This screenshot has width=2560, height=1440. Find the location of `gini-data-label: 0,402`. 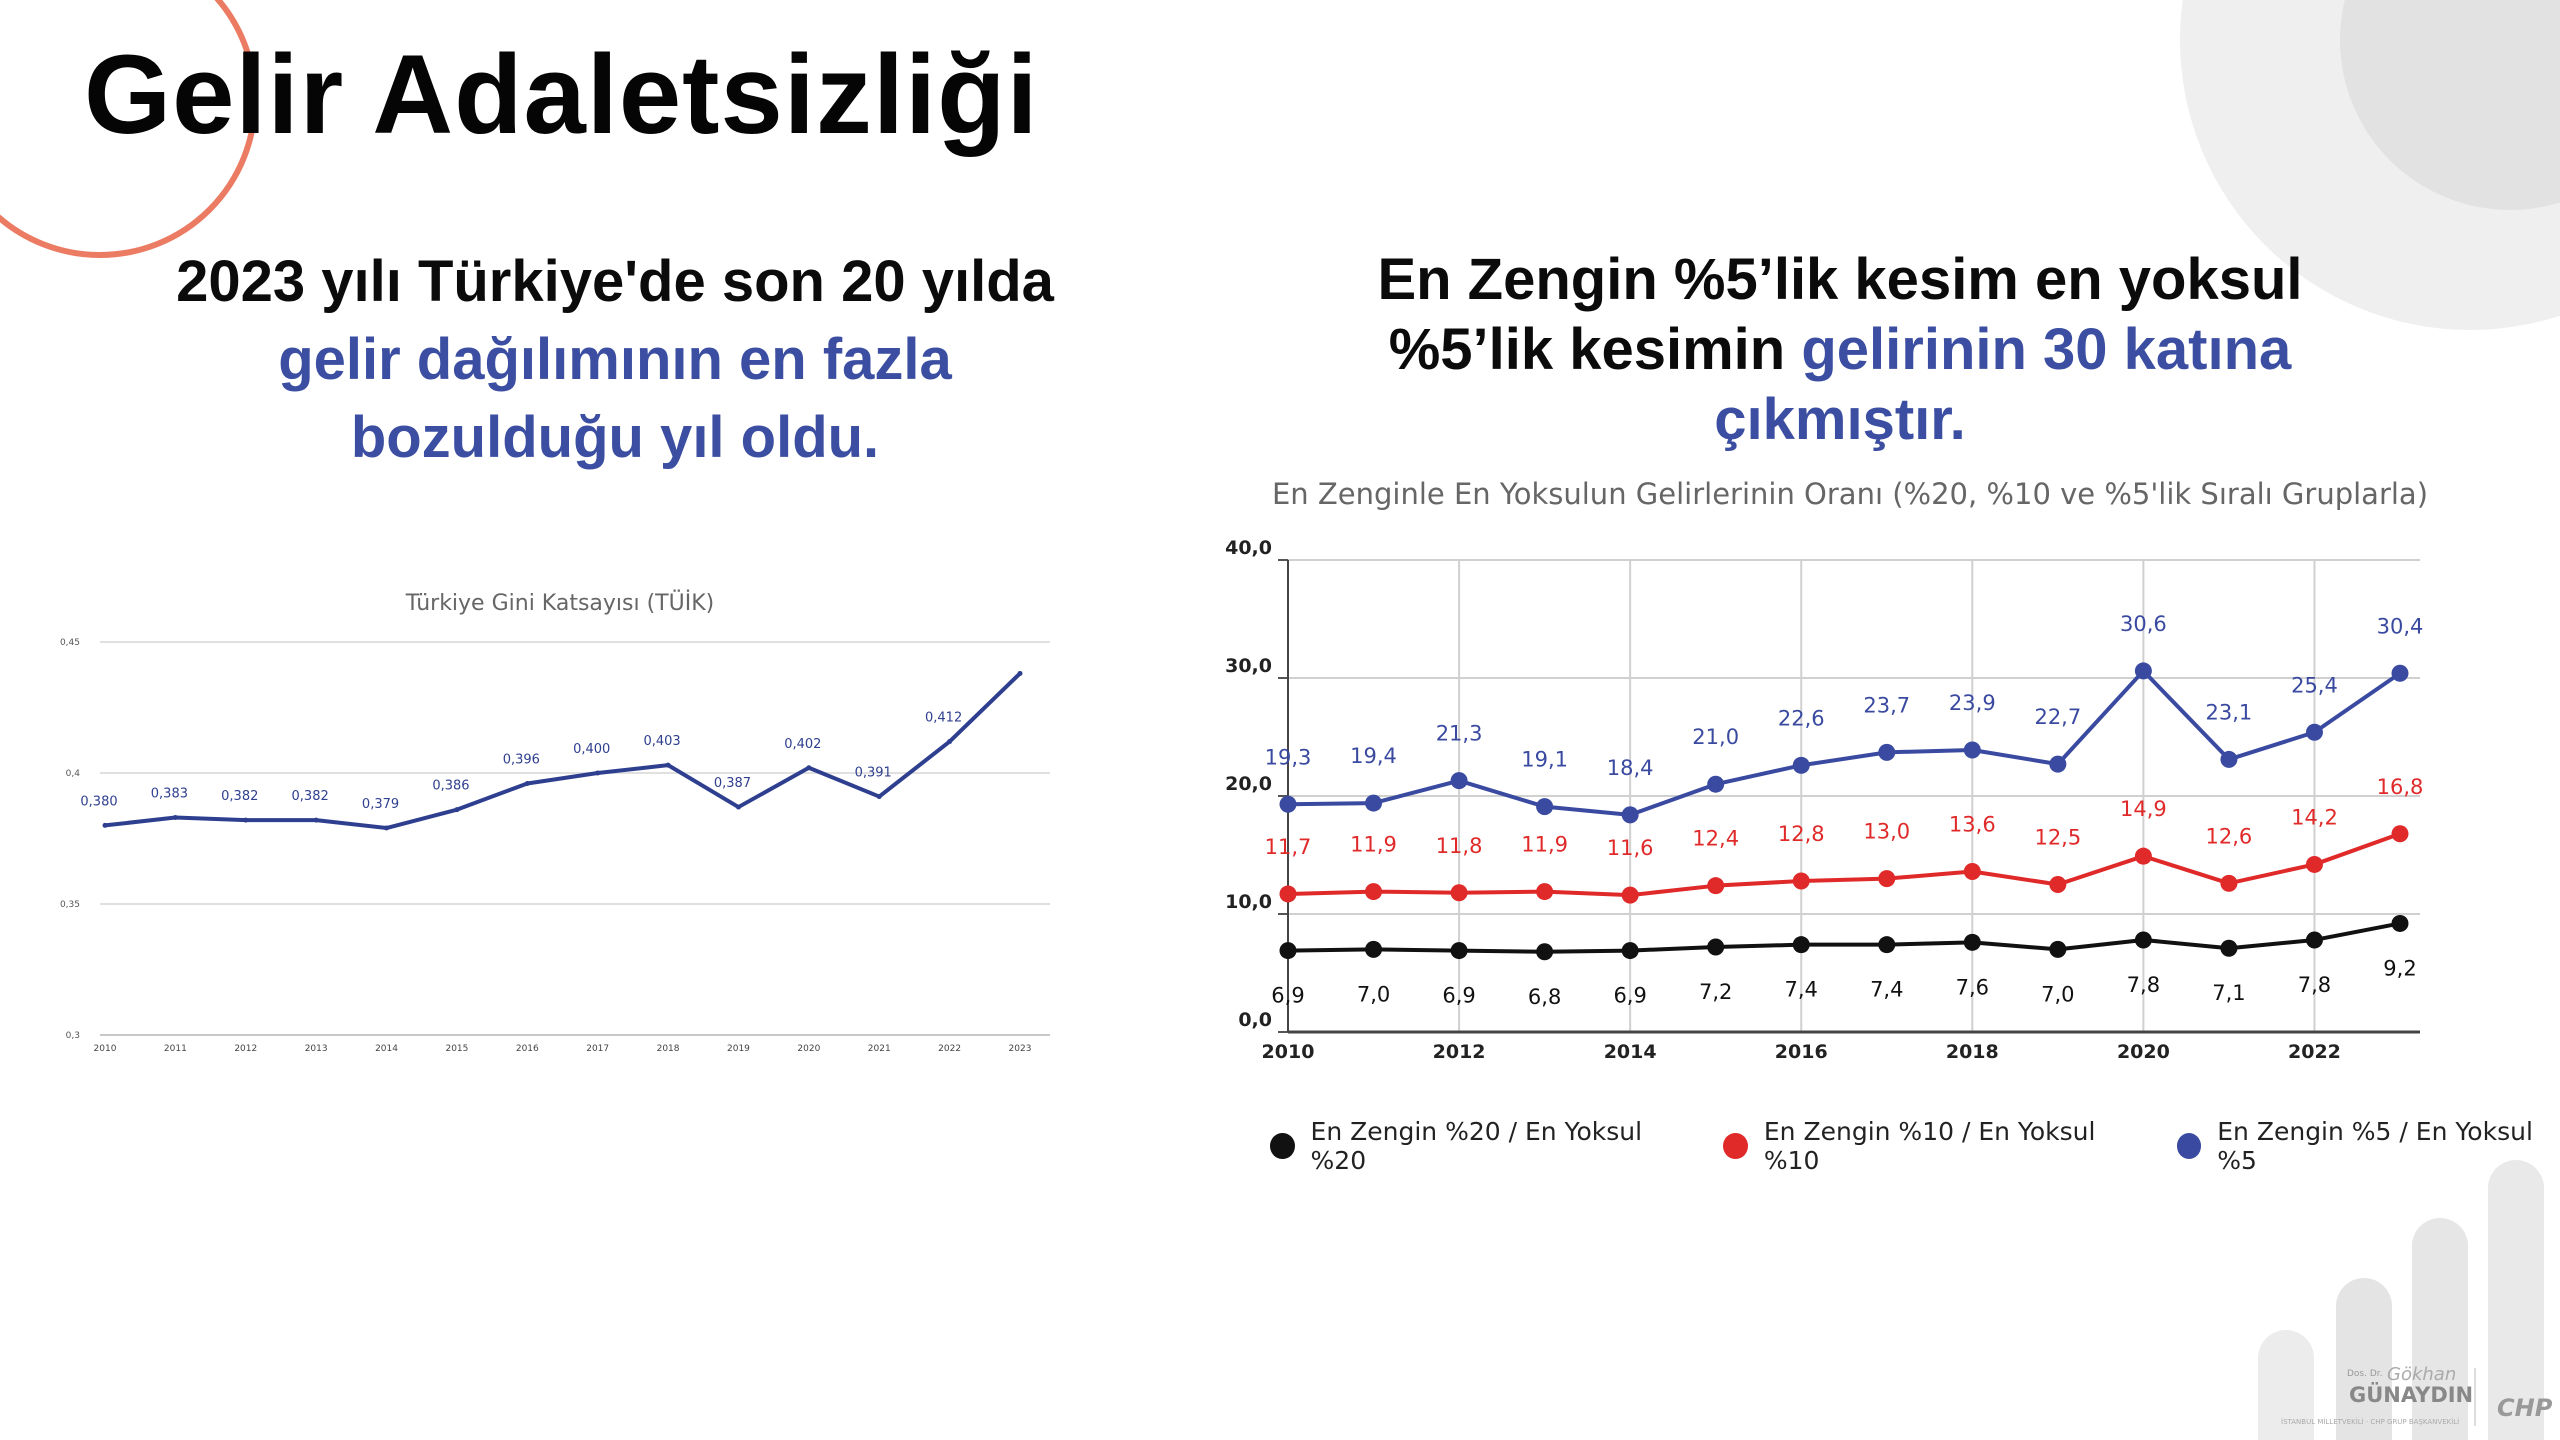

gini-data-label: 0,402 is located at coordinates (802, 744).